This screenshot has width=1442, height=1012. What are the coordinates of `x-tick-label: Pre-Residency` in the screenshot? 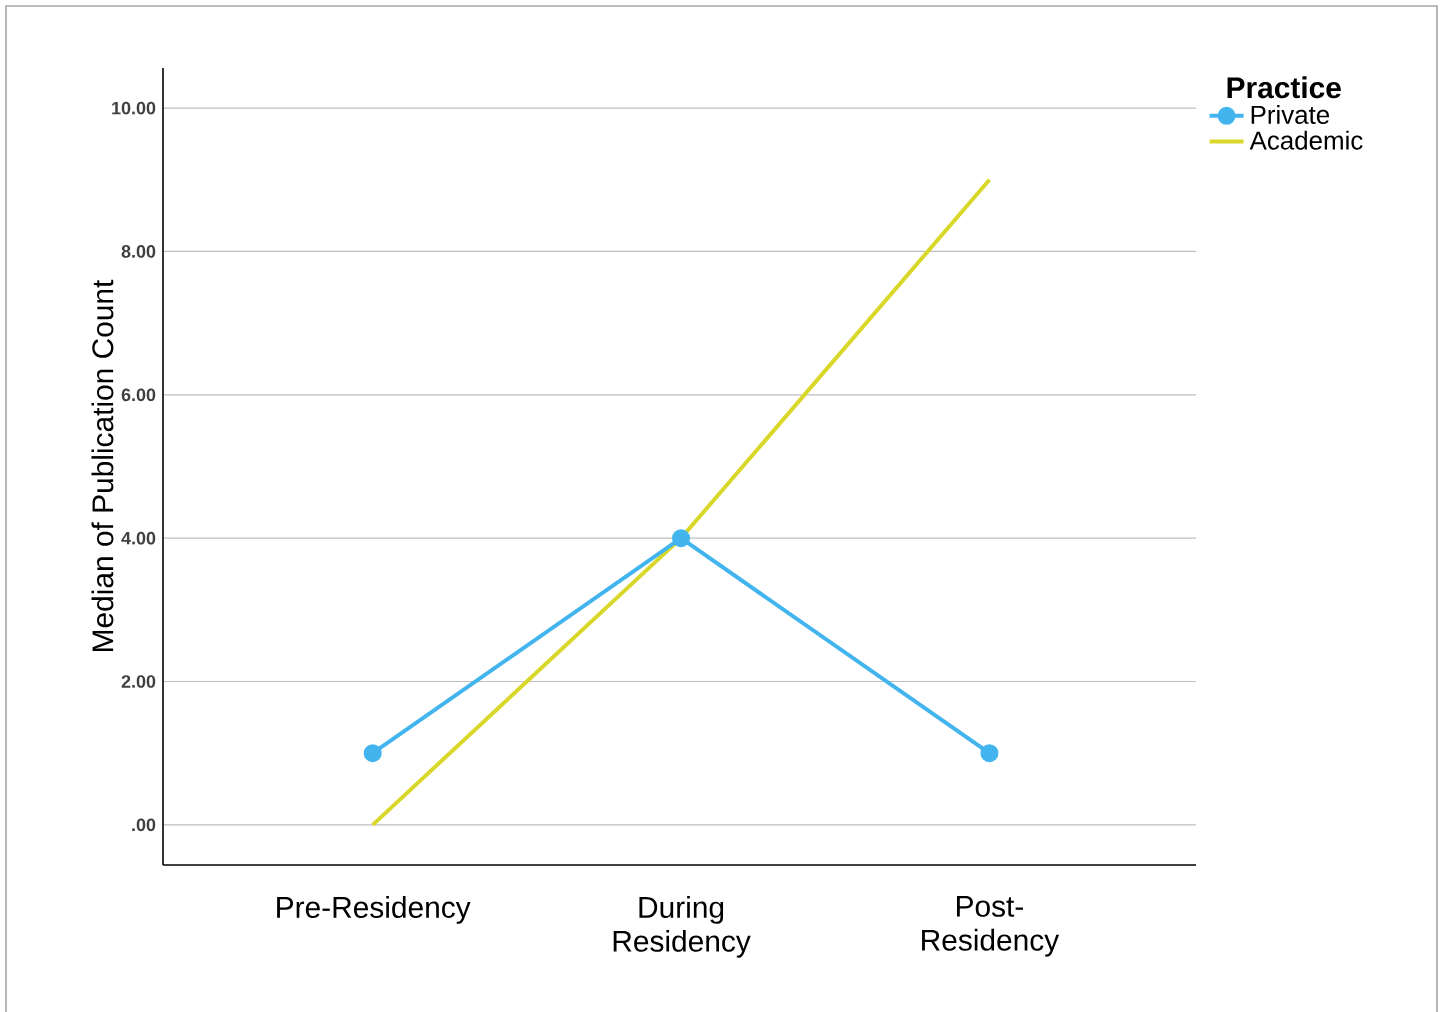 It's located at (374, 910).